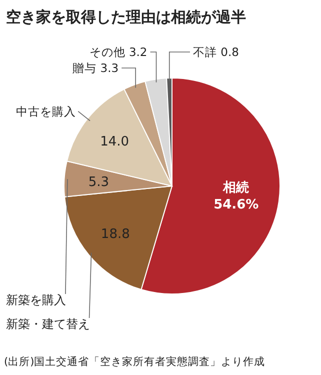 The width and height of the screenshot is (321, 375). I want to click on slice-label: その他 3.2, so click(118, 52).